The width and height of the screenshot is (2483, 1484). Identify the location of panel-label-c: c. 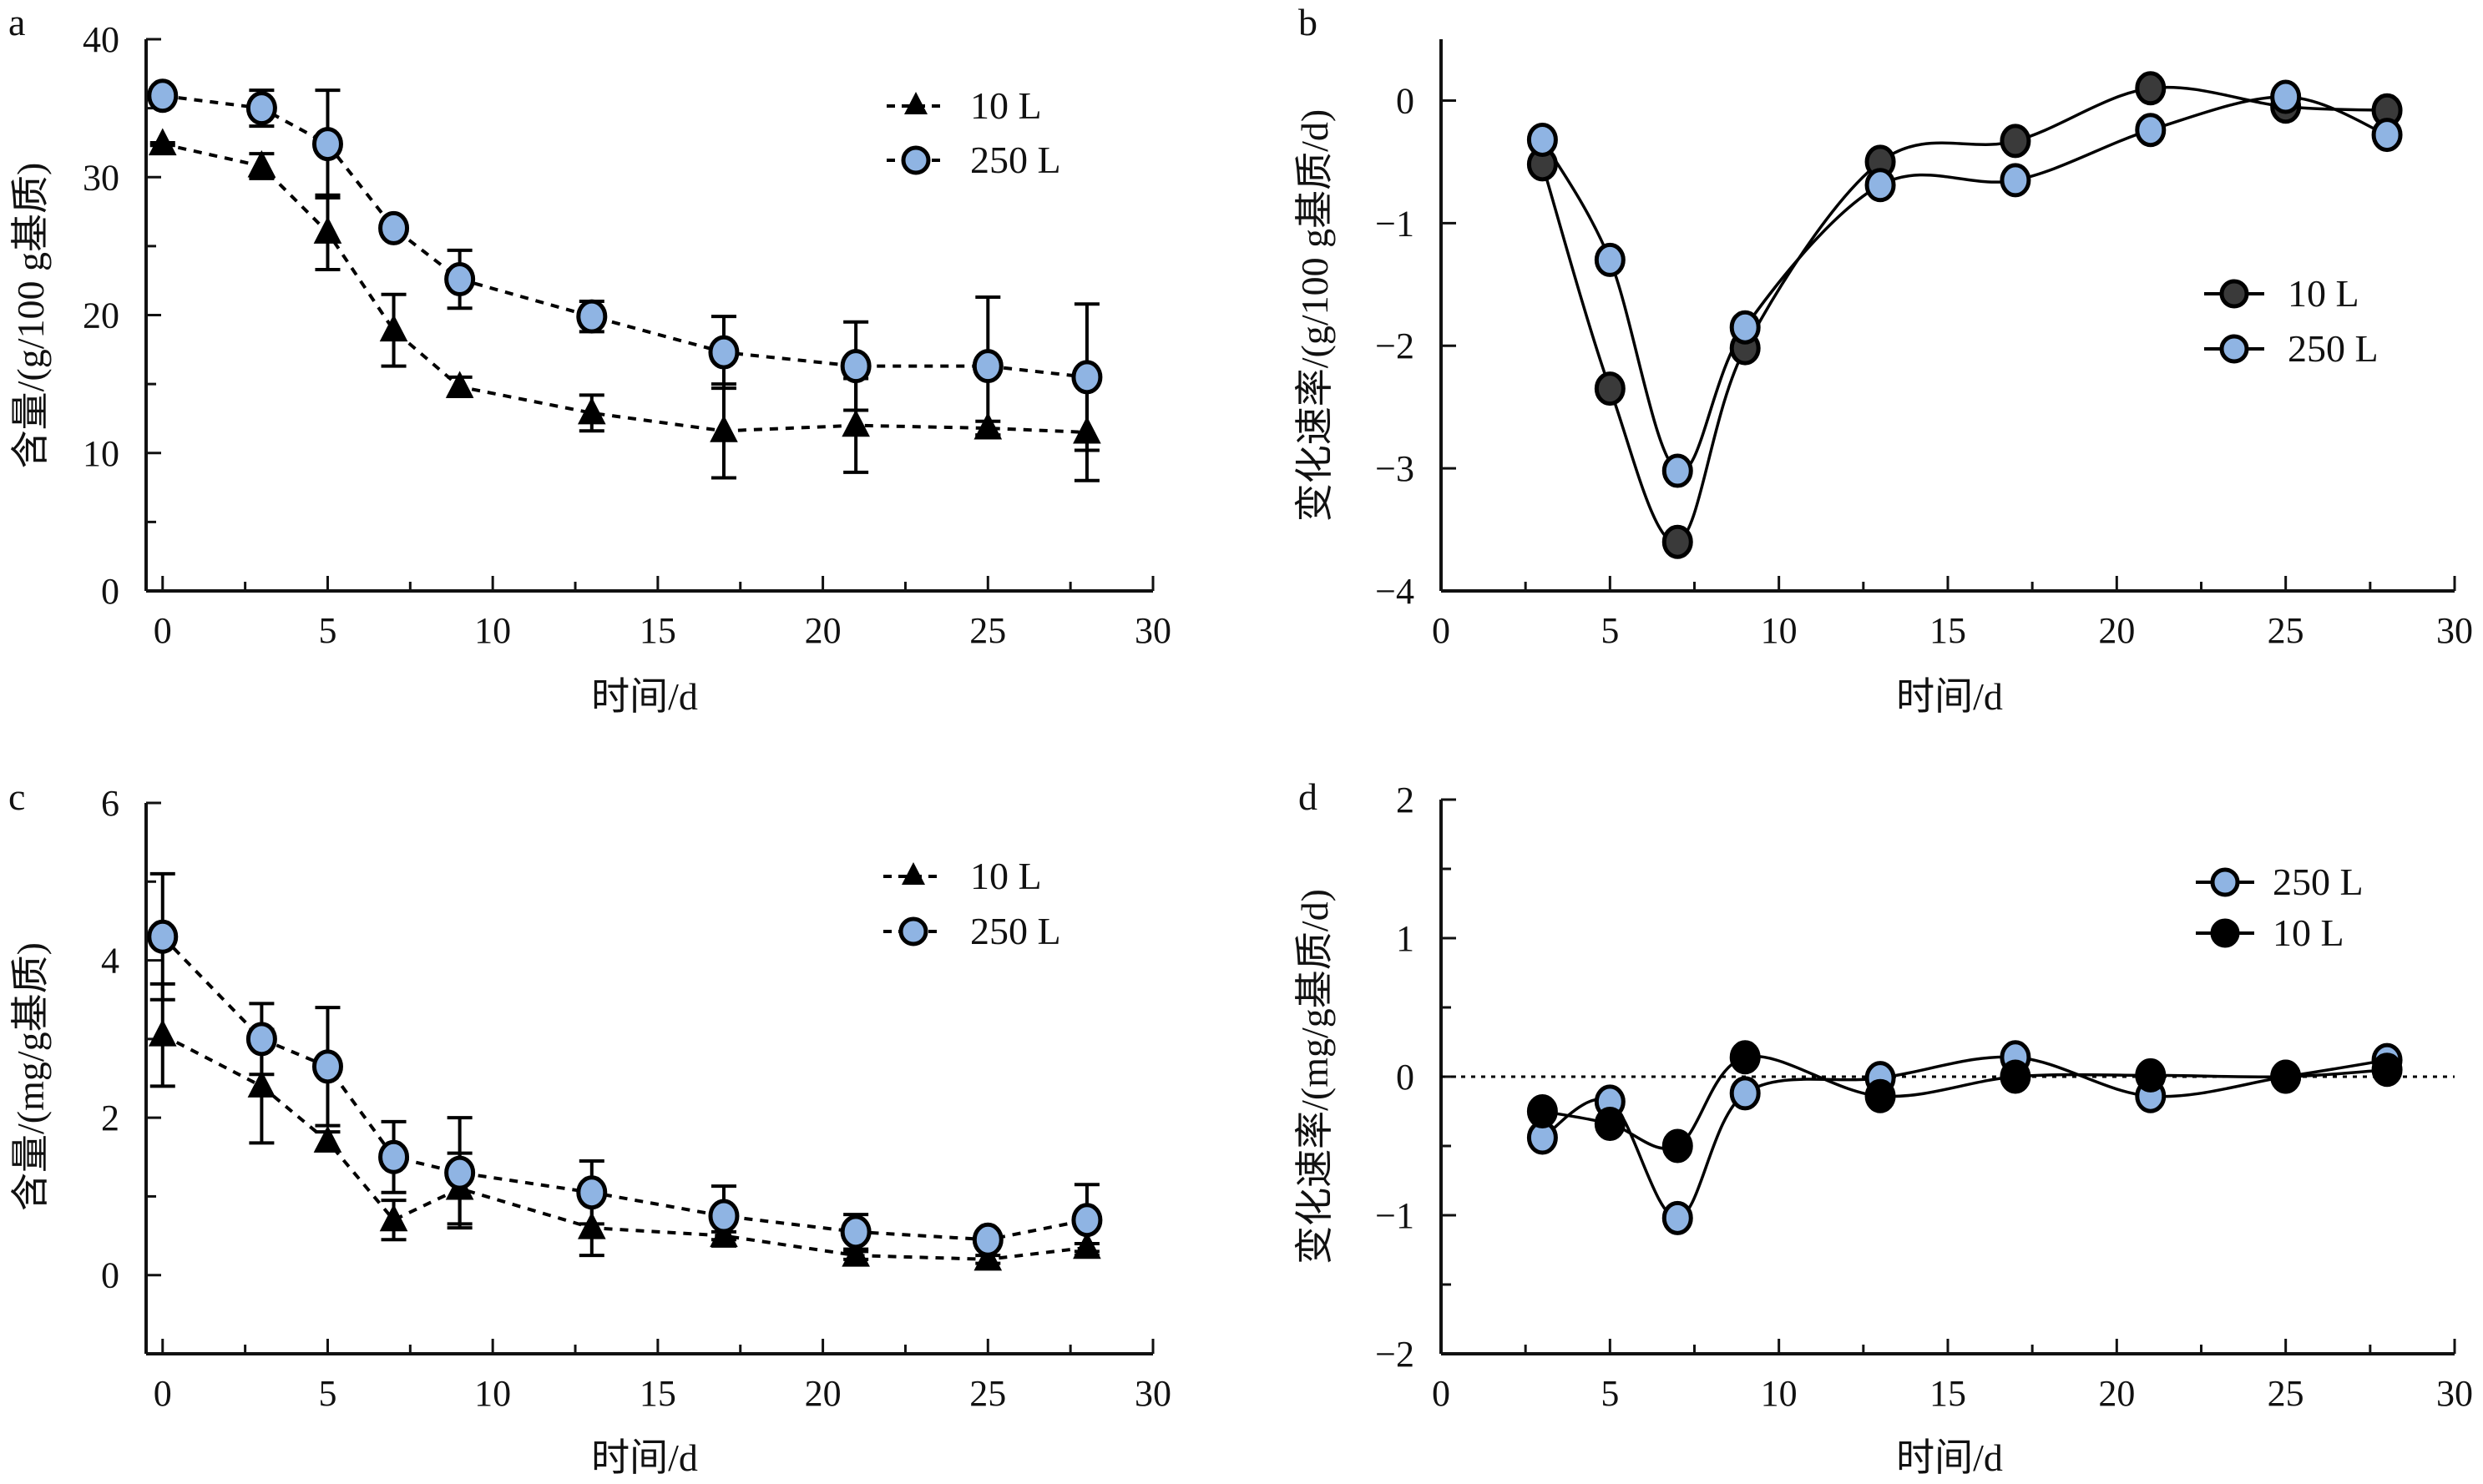
(16, 796).